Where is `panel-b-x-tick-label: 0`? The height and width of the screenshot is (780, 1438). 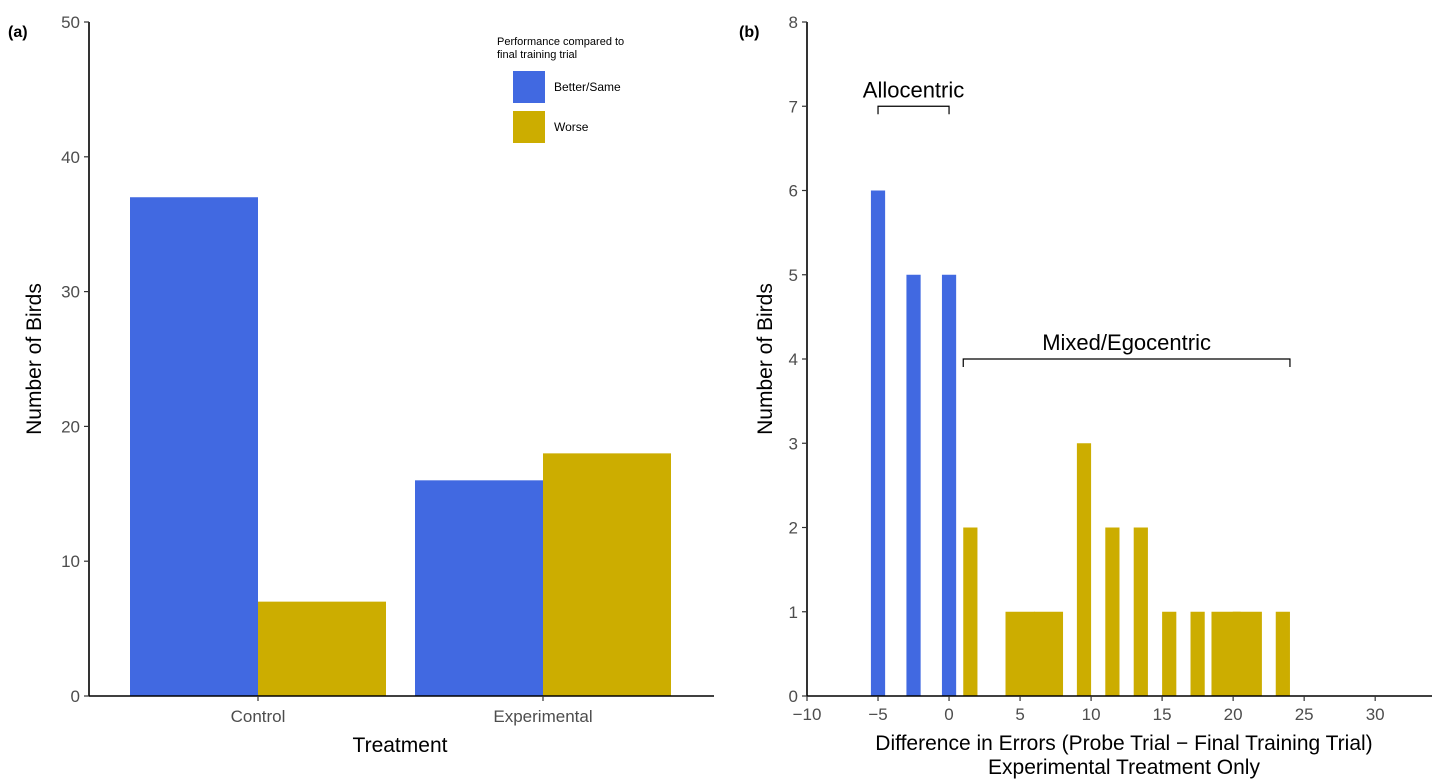 panel-b-x-tick-label: 0 is located at coordinates (948, 714).